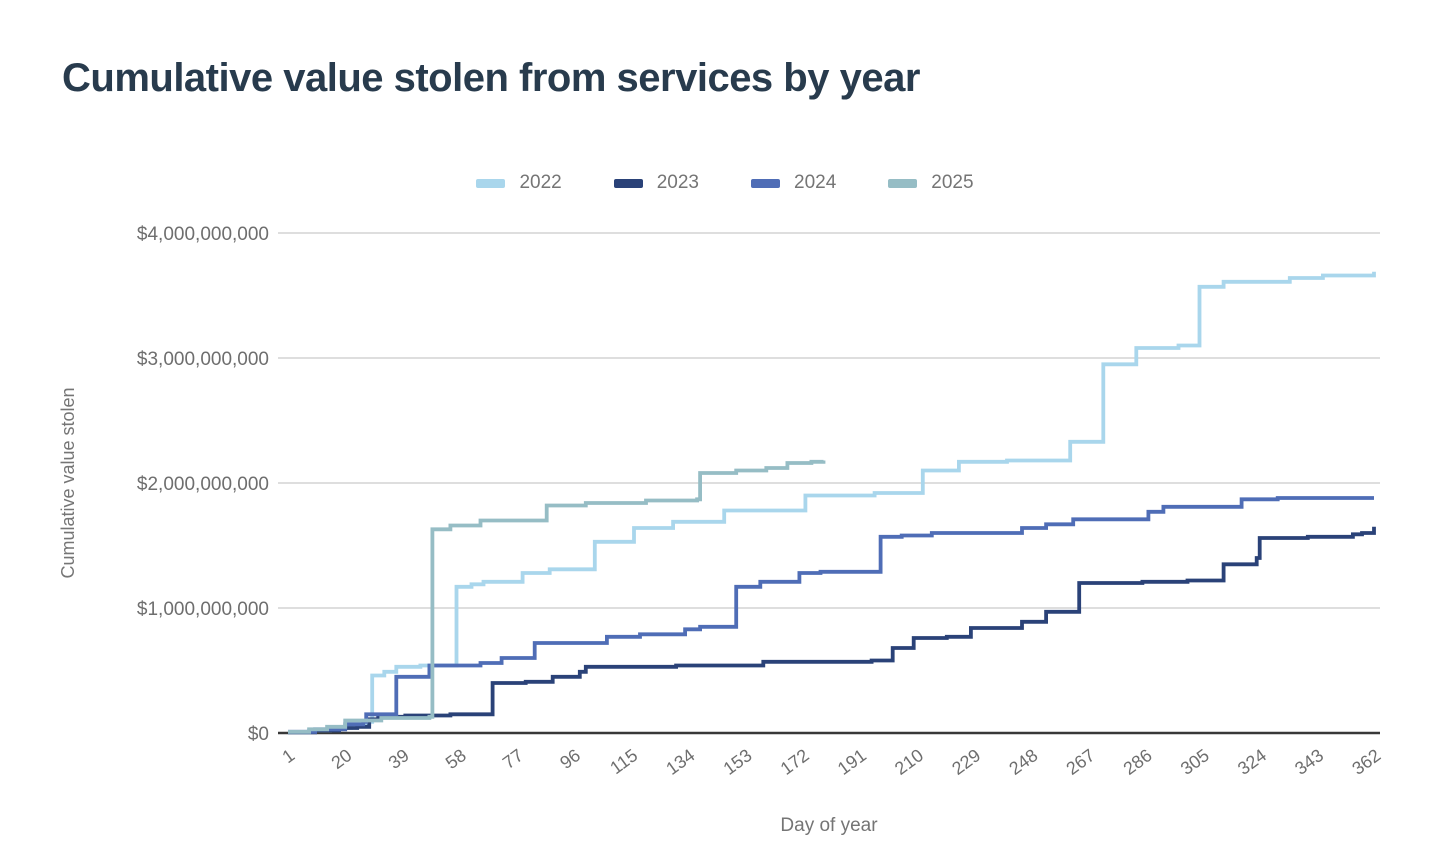 The width and height of the screenshot is (1450, 866). I want to click on legend-item-2024: 2024, so click(793, 183).